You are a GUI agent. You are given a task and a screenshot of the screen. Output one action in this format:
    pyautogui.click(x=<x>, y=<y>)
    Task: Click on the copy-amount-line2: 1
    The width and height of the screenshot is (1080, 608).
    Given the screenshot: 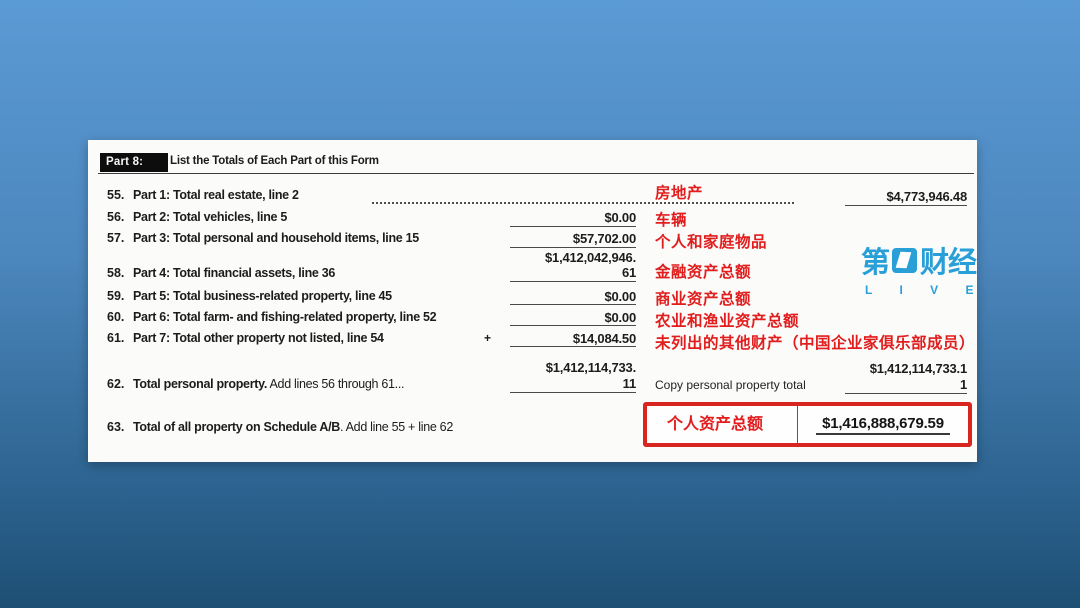 What is the action you would take?
    pyautogui.click(x=963, y=384)
    